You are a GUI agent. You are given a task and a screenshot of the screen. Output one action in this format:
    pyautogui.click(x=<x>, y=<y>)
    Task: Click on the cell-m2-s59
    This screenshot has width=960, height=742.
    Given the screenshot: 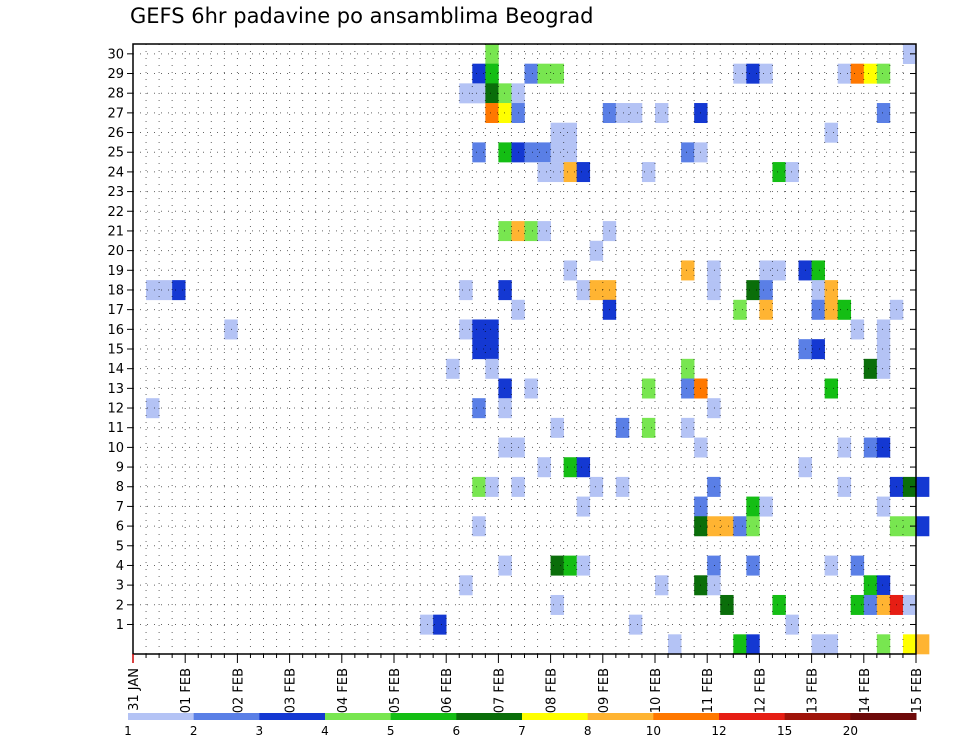 What is the action you would take?
    pyautogui.click(x=909, y=604)
    